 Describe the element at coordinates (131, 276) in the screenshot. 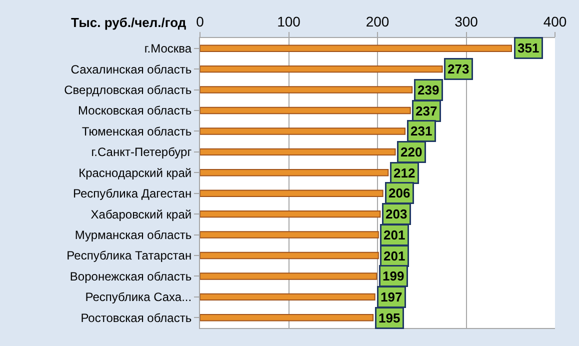

I see `y-tick-label: Воронежская область` at that location.